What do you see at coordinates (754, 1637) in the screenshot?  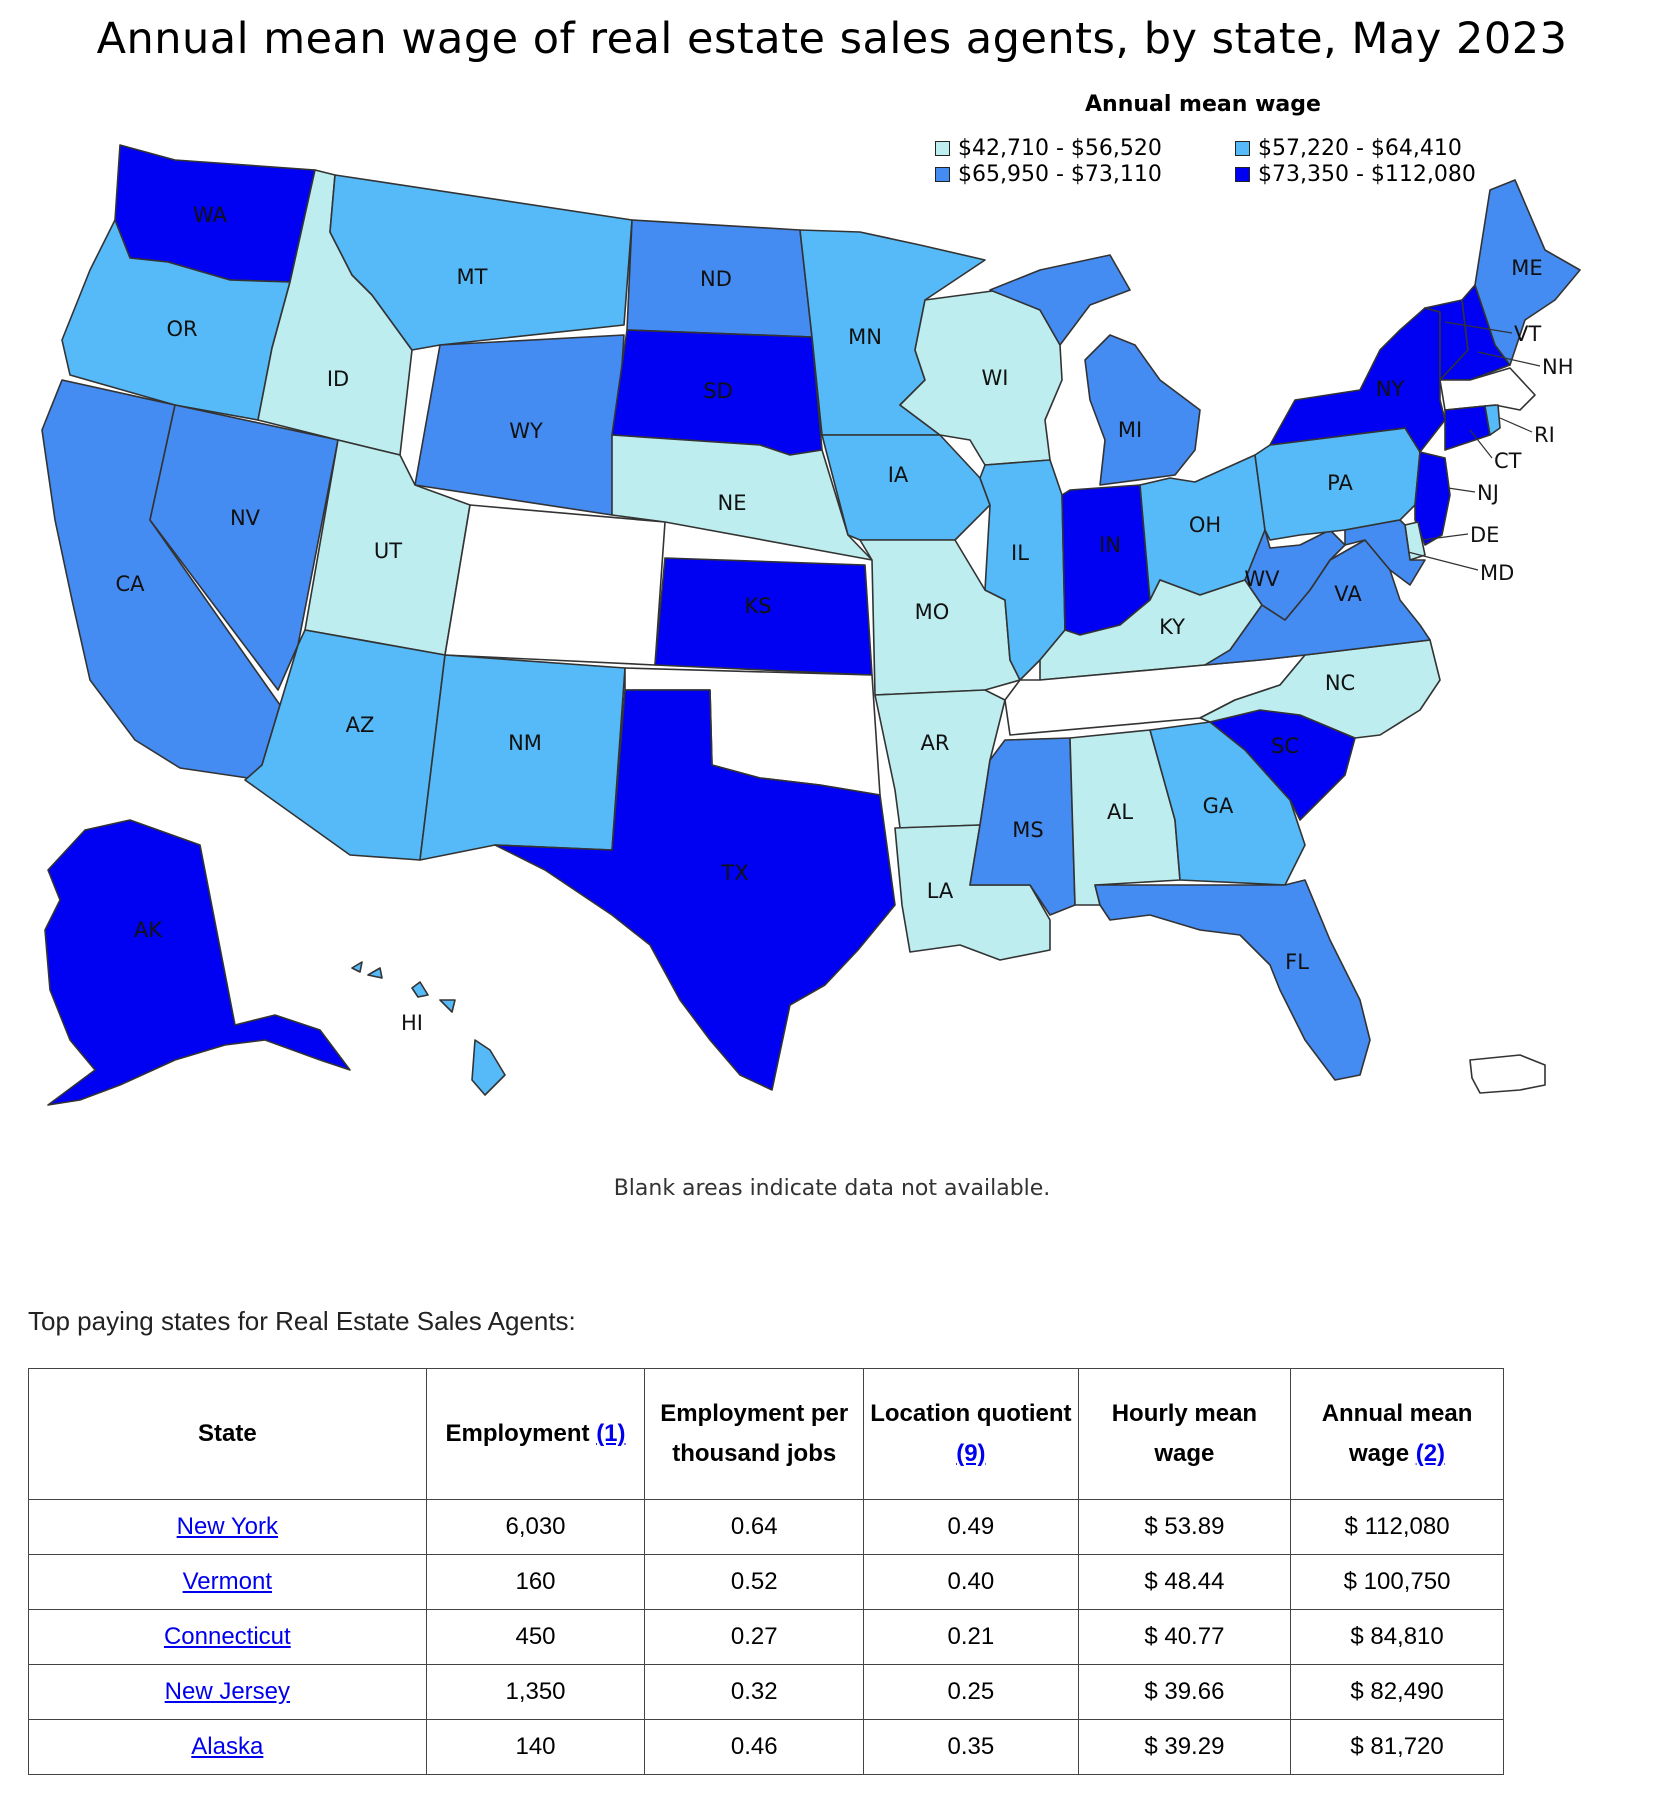 I see `cell-employment-per-thousand: 0.27` at bounding box center [754, 1637].